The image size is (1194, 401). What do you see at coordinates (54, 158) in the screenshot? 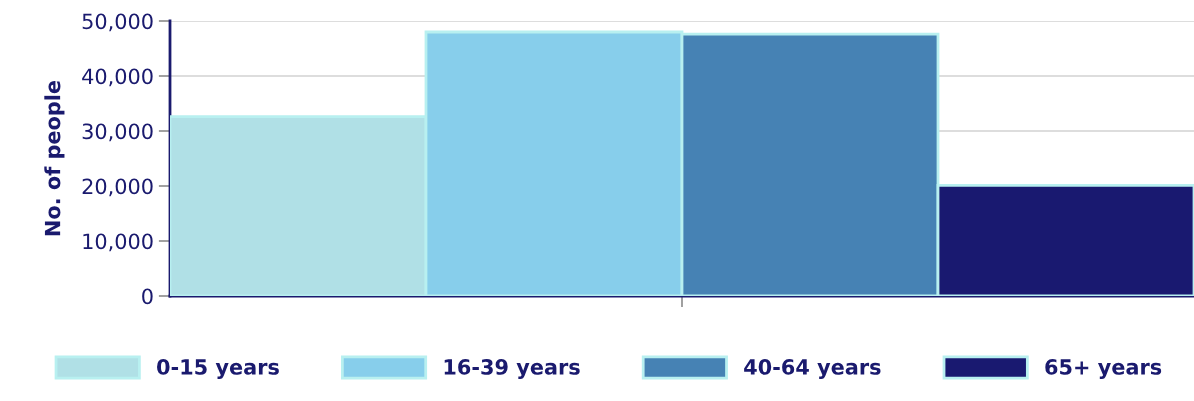
I see `y-axis-title: No. of people` at bounding box center [54, 158].